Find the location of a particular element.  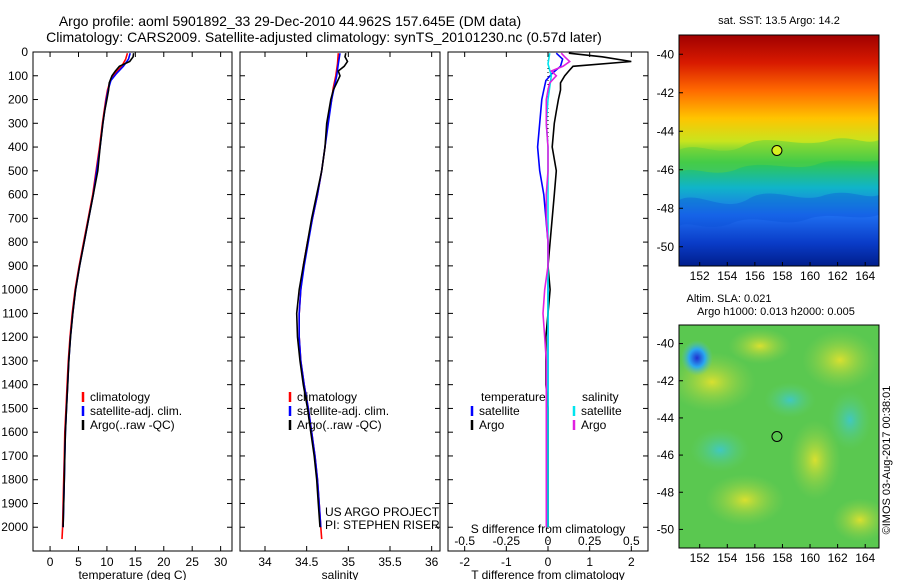

s-diff-tick-label: 0.25 is located at coordinates (590, 541).